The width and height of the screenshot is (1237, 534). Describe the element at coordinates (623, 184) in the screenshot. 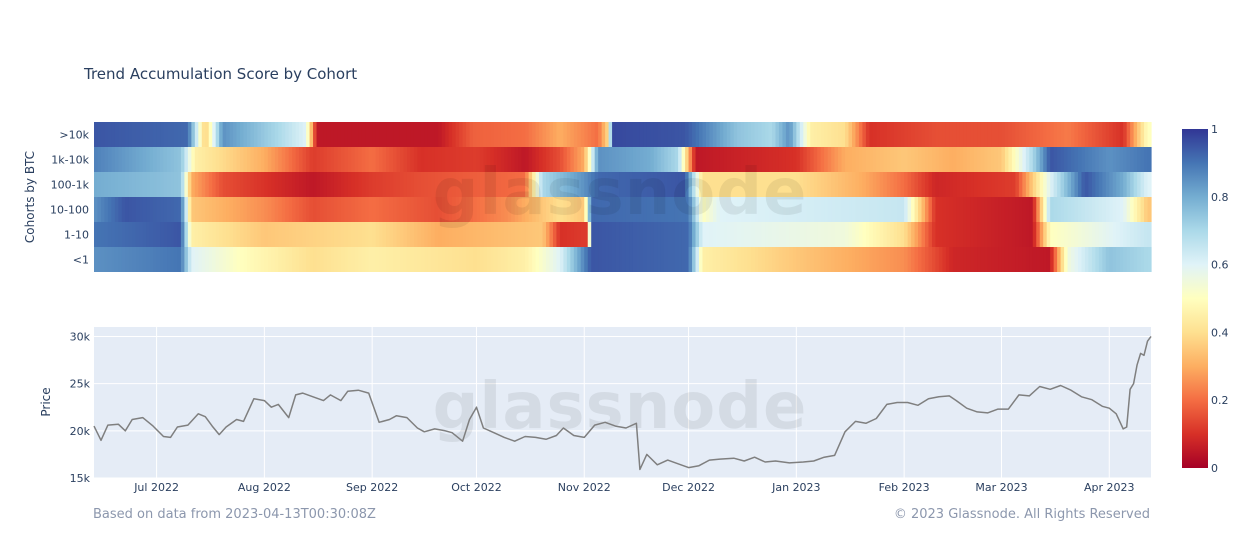

I see `heatmap-row` at that location.